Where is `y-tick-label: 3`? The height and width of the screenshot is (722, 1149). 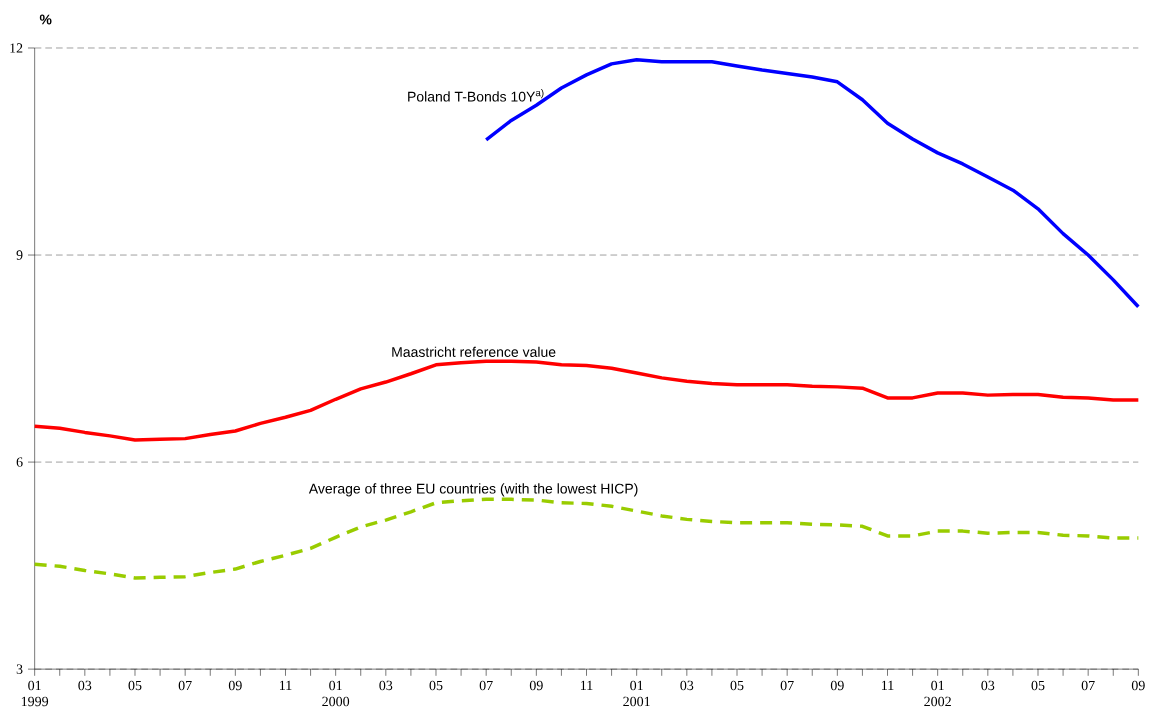 y-tick-label: 3 is located at coordinates (19, 669).